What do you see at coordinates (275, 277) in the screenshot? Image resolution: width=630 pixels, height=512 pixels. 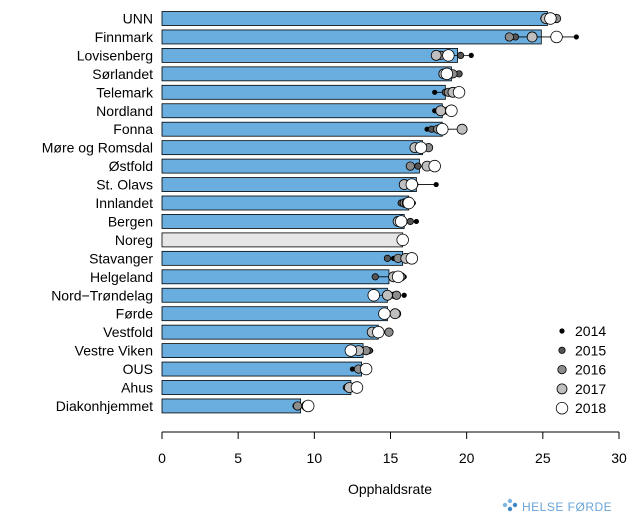 I see `bar-helgeland` at bounding box center [275, 277].